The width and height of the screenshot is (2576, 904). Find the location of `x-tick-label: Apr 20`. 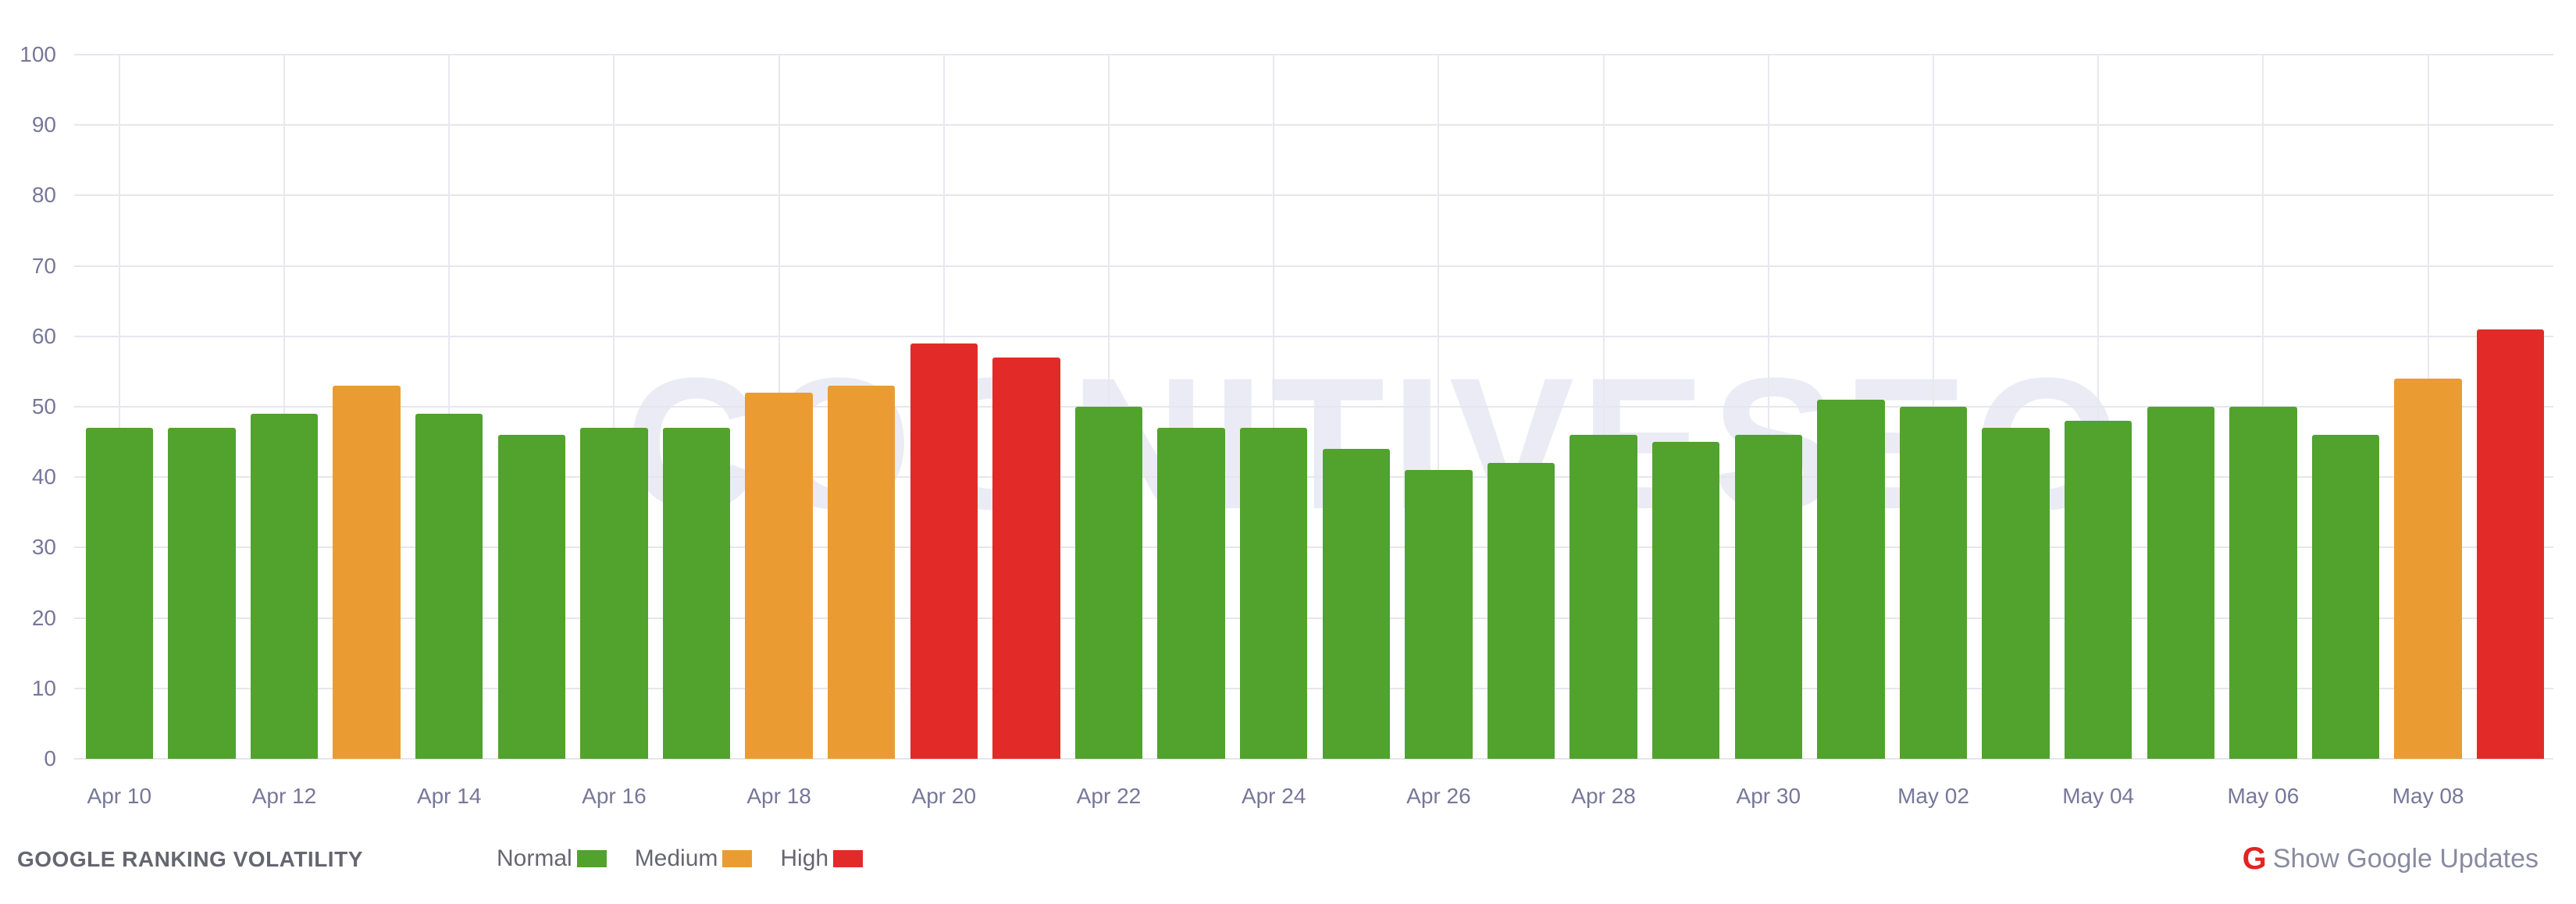

x-tick-label: Apr 20 is located at coordinates (944, 796).